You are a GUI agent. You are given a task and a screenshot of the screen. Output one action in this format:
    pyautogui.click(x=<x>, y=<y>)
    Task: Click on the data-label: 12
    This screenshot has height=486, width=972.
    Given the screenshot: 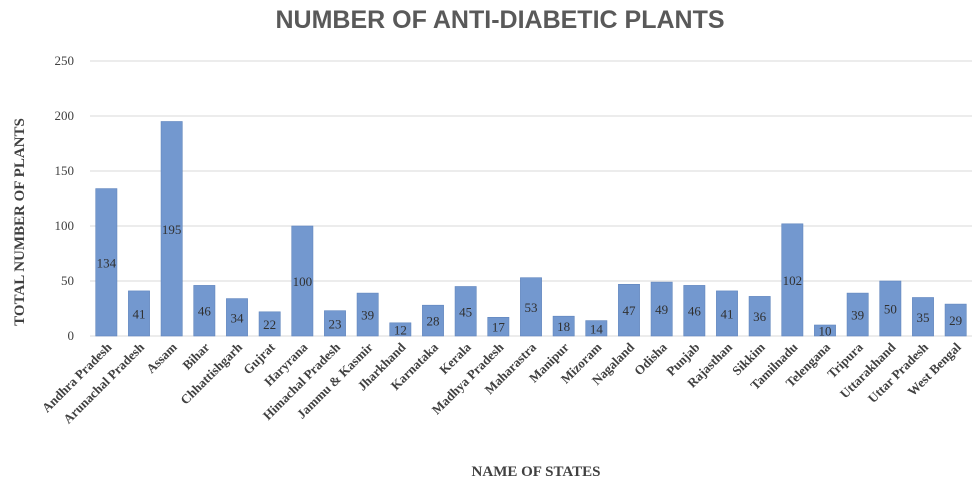 What is the action you would take?
    pyautogui.click(x=400, y=329)
    